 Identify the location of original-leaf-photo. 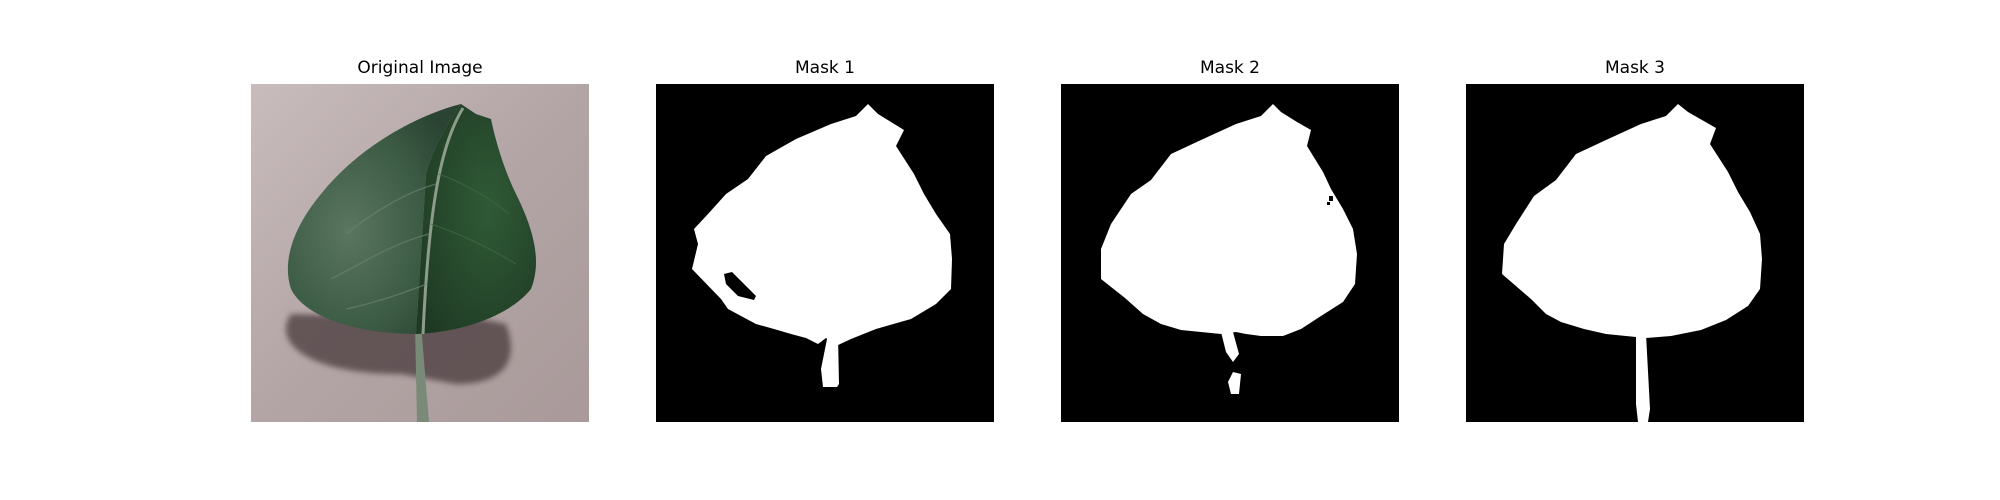
(420, 253).